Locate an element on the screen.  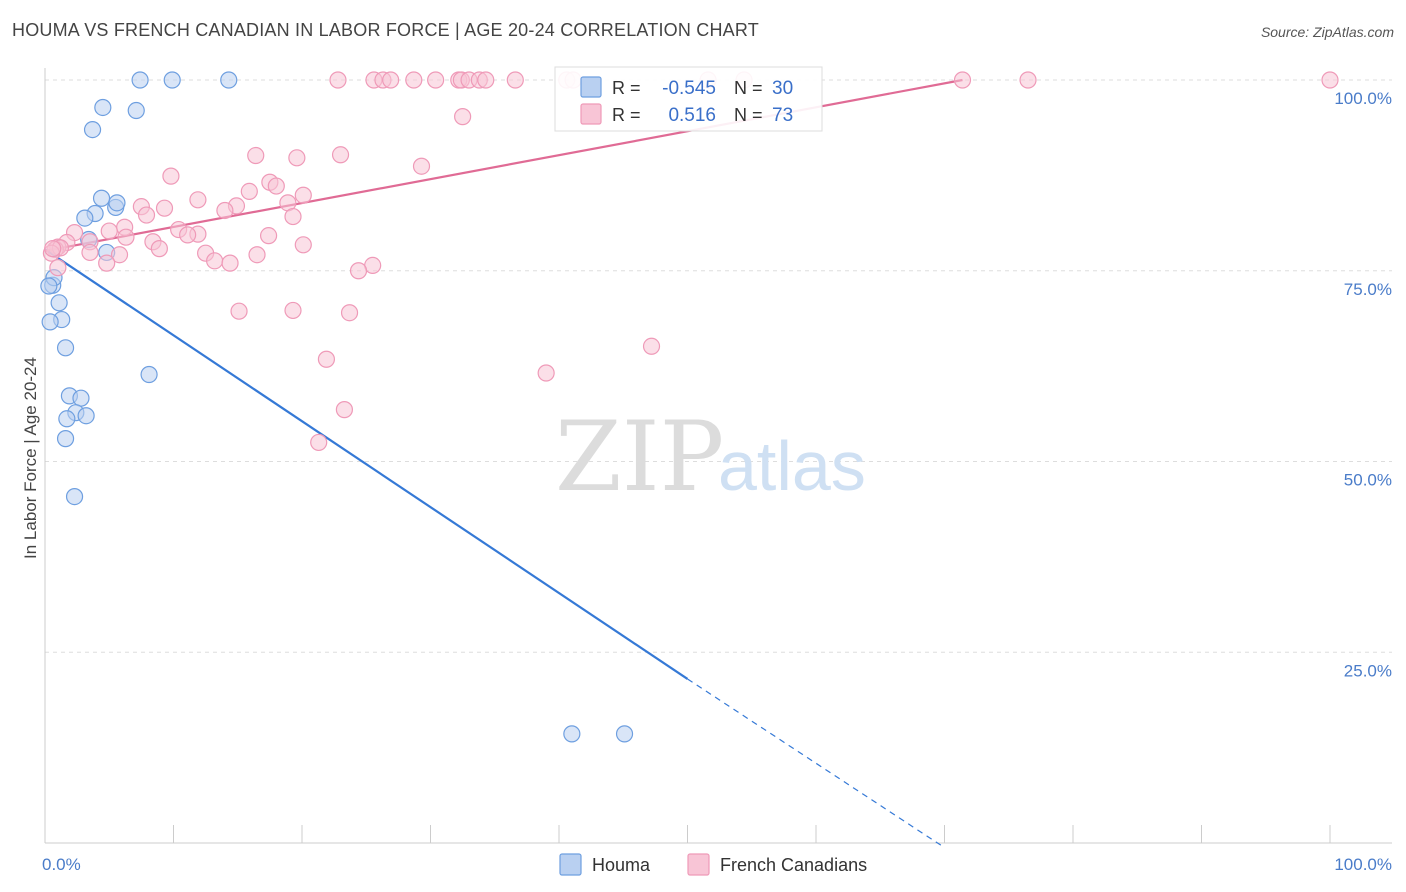
bottom-legend: Houma French Canadians is located at coordinates (713, 864).